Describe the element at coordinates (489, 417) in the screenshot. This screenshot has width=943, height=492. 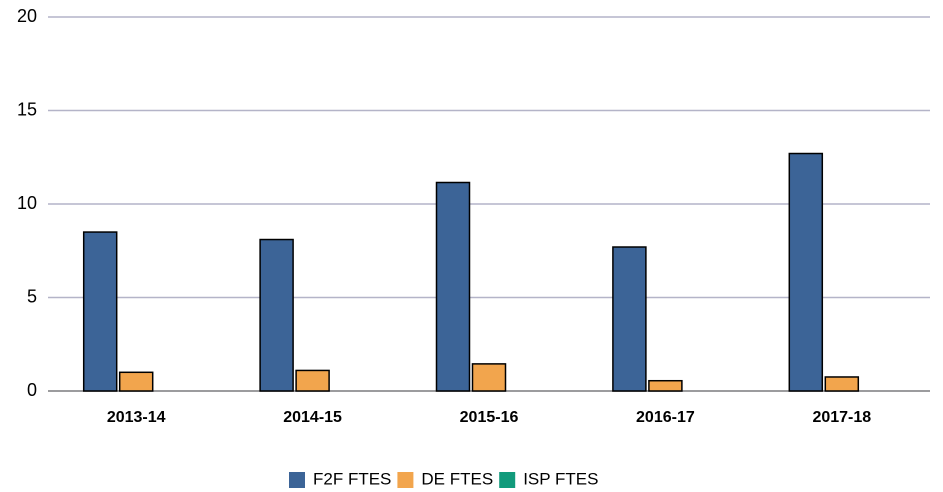
I see `x-tick-label: 2015-16` at that location.